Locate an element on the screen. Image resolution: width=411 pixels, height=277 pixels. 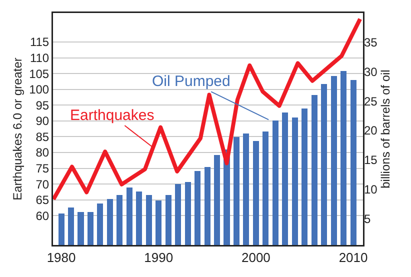
y-tick-label: 60 is located at coordinates (43, 215).